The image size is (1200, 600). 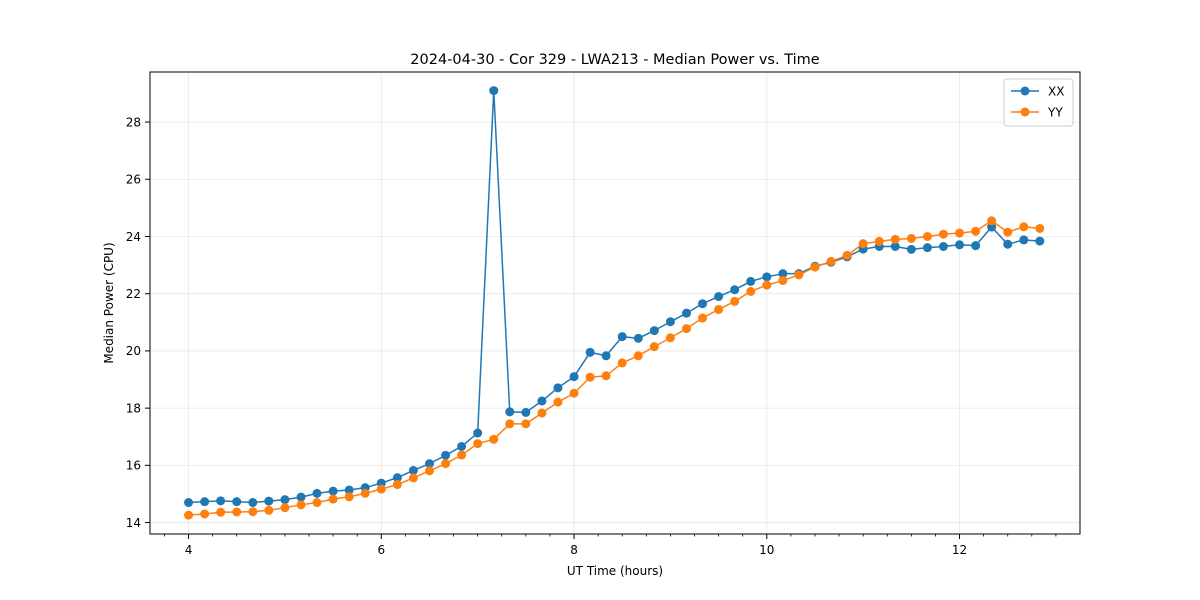 I want to click on x-tick-label: 8, so click(x=574, y=550).